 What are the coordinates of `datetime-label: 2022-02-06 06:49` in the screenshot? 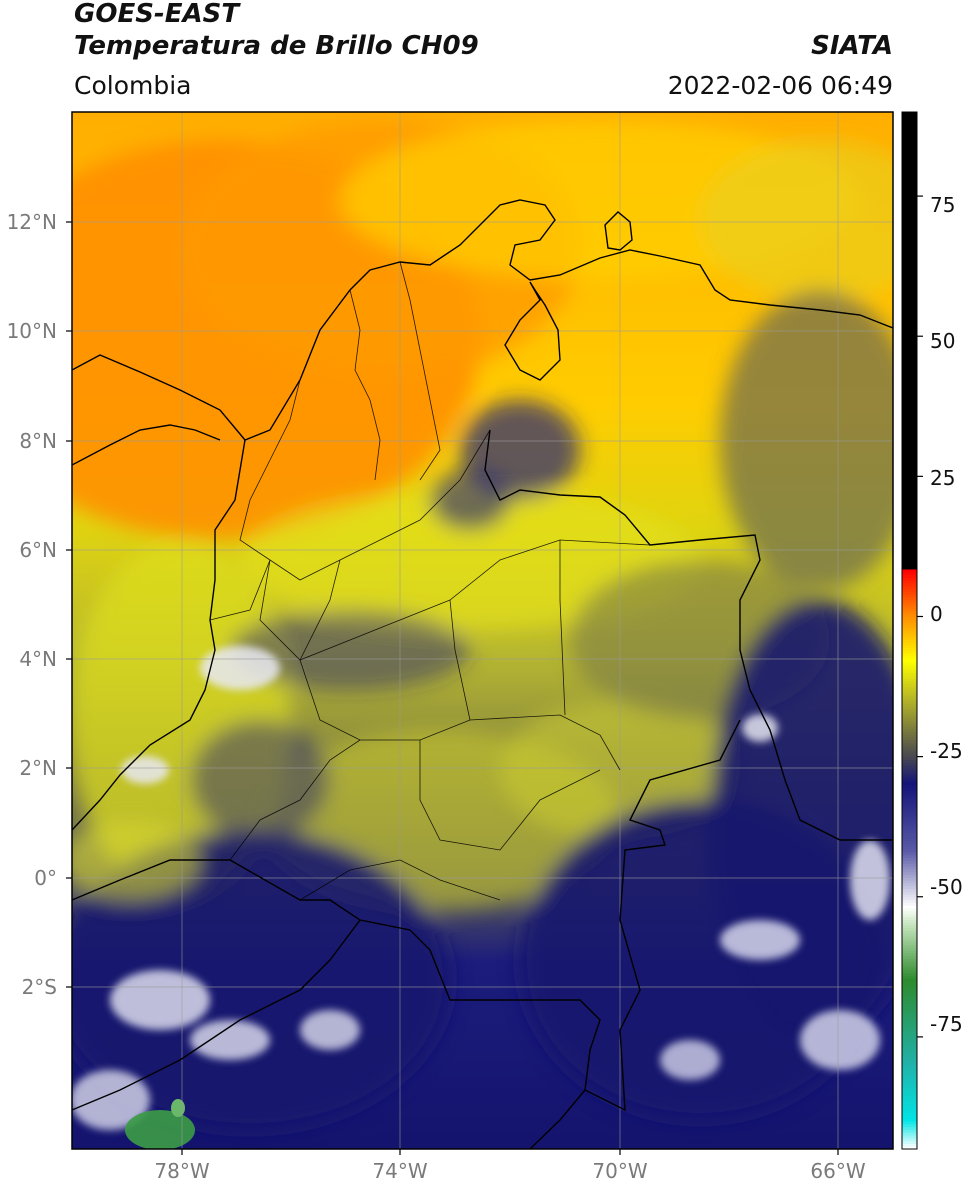 It's located at (780, 85).